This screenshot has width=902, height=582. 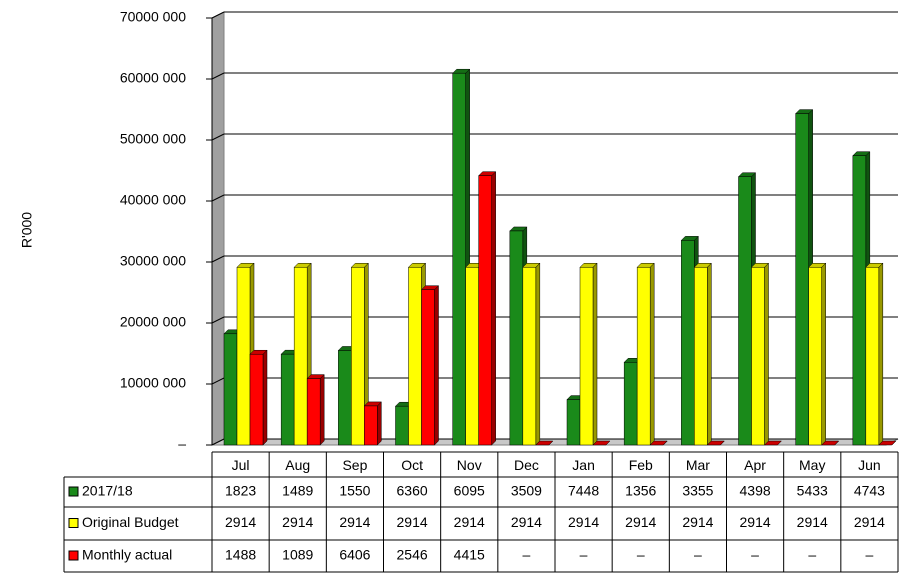 I want to click on table-cell: 3355, so click(x=697, y=491).